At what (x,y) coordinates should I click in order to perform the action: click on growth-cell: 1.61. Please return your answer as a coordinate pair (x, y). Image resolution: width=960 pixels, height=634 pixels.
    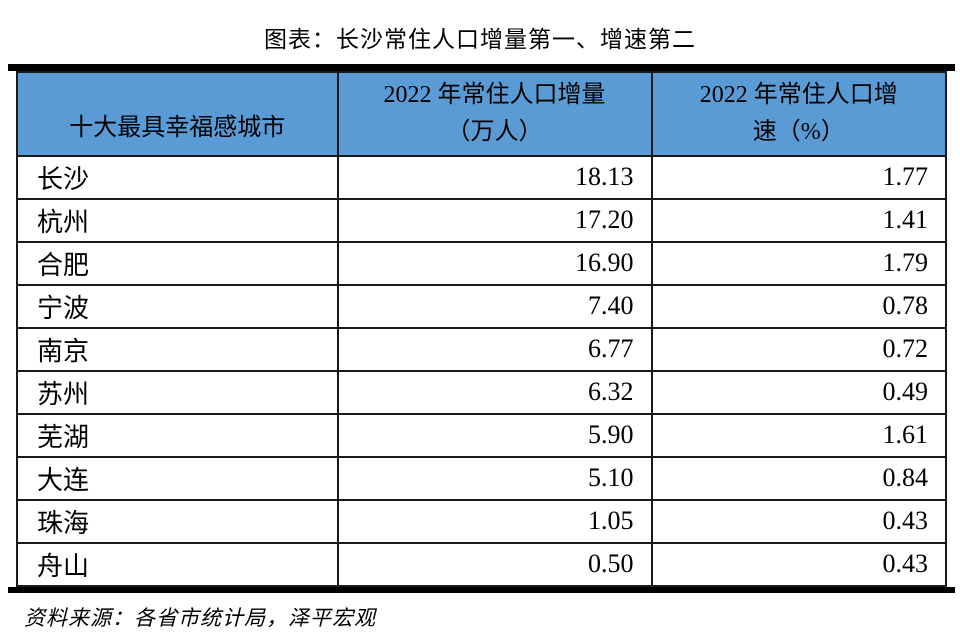
    Looking at the image, I should click on (798, 435).